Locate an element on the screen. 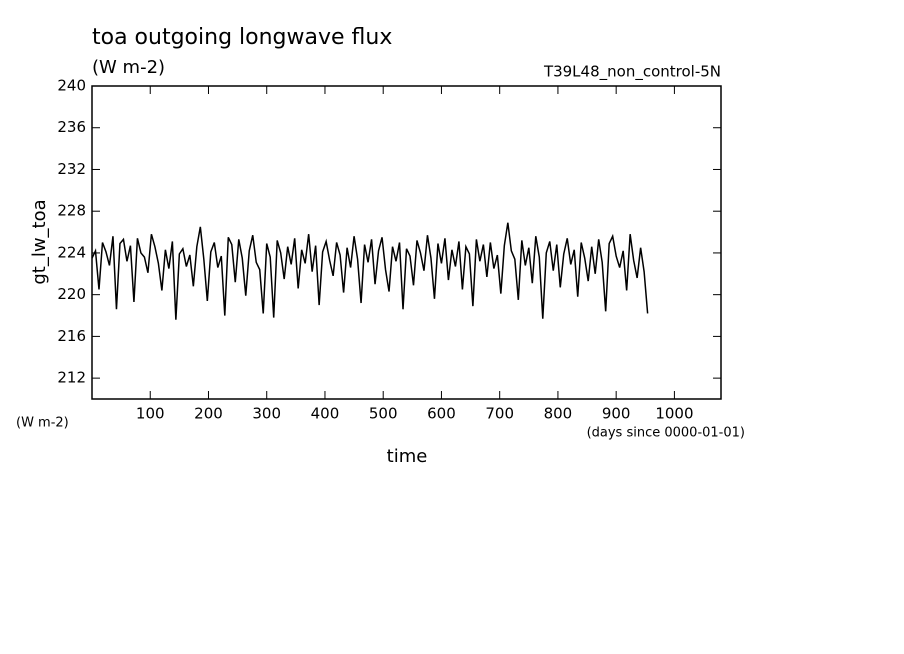  x-tick-label: 100 is located at coordinates (150, 414).